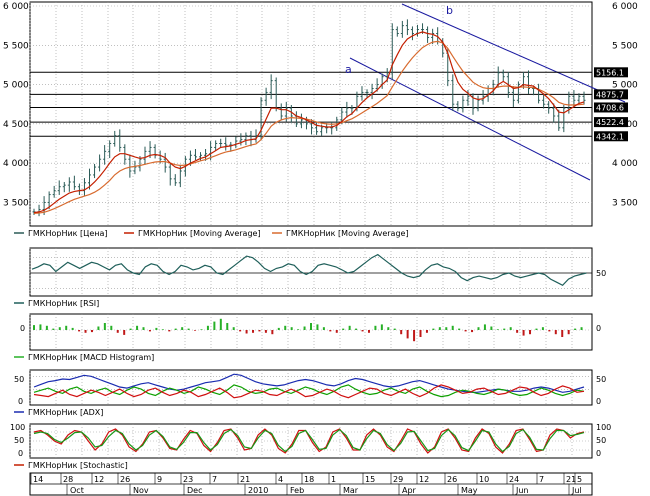 This screenshot has width=650, height=496. I want to click on macd-tick-0-left: 0, so click(22, 328).